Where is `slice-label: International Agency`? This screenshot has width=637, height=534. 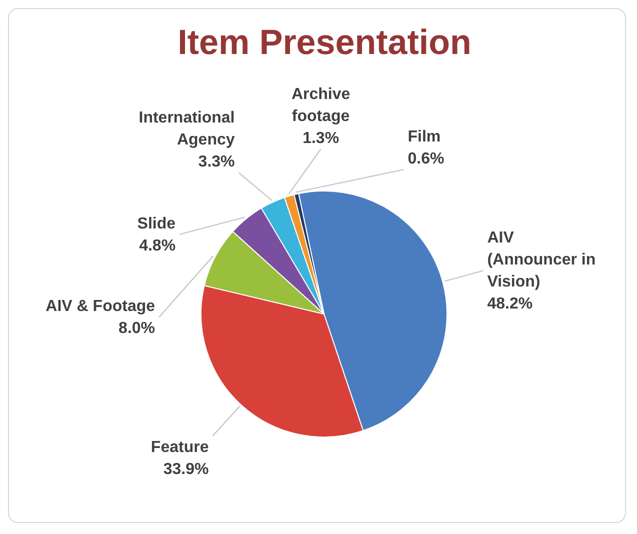 slice-label: International Agency is located at coordinates (186, 129).